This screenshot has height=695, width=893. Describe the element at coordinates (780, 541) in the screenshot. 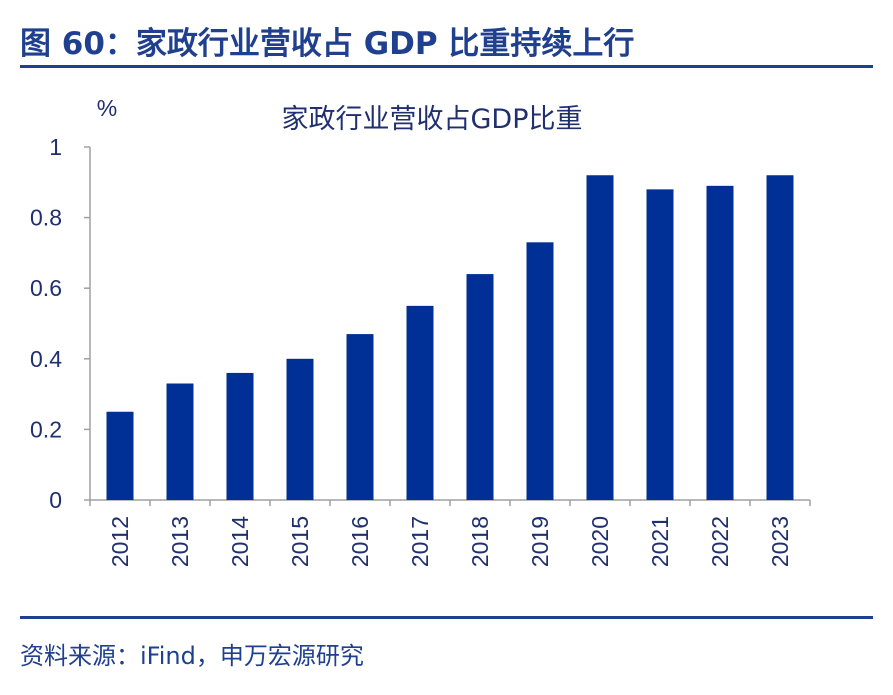

I see `x-tick-label: 2023` at that location.